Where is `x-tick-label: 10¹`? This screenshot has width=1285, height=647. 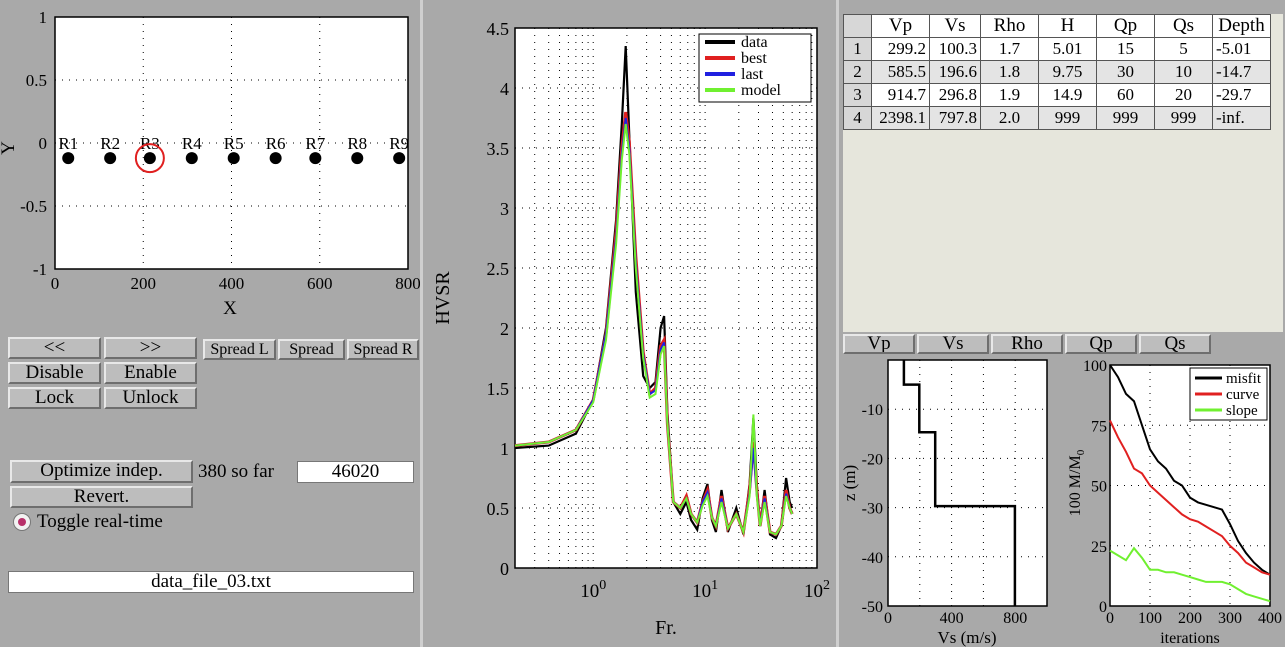 x-tick-label: 10¹ is located at coordinates (705, 590).